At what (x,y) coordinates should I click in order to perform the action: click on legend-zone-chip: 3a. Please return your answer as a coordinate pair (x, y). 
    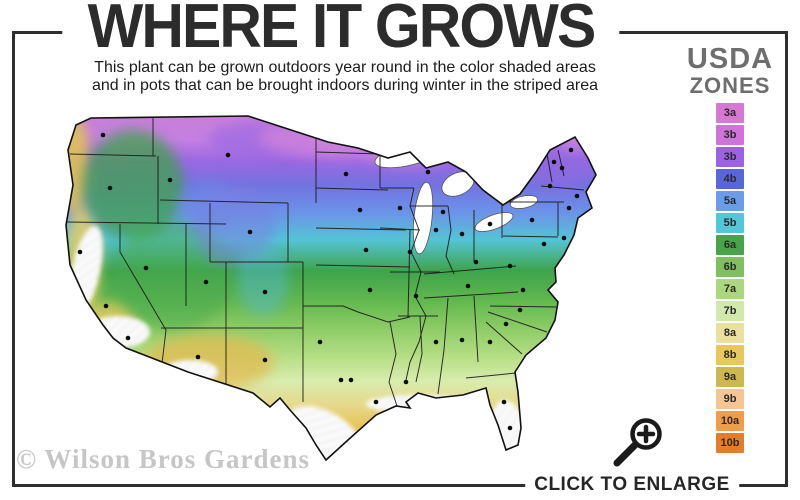
    Looking at the image, I should click on (730, 113).